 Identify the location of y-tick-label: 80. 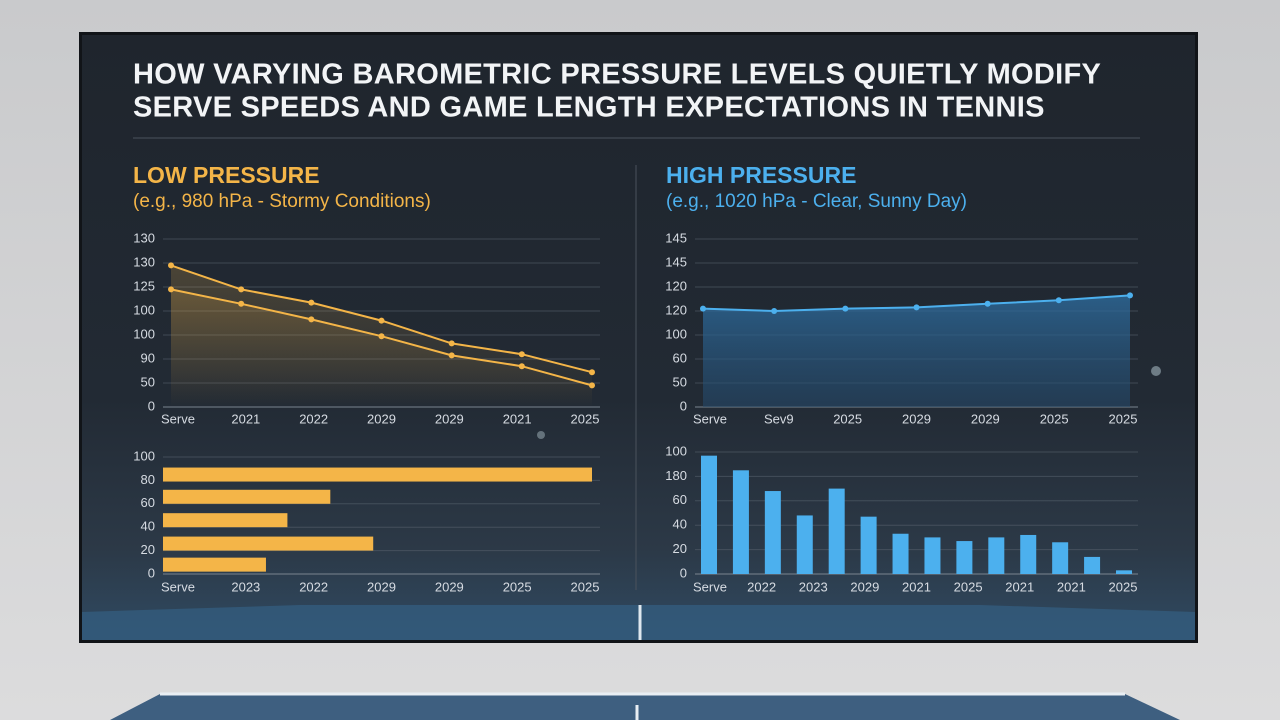
(148, 479).